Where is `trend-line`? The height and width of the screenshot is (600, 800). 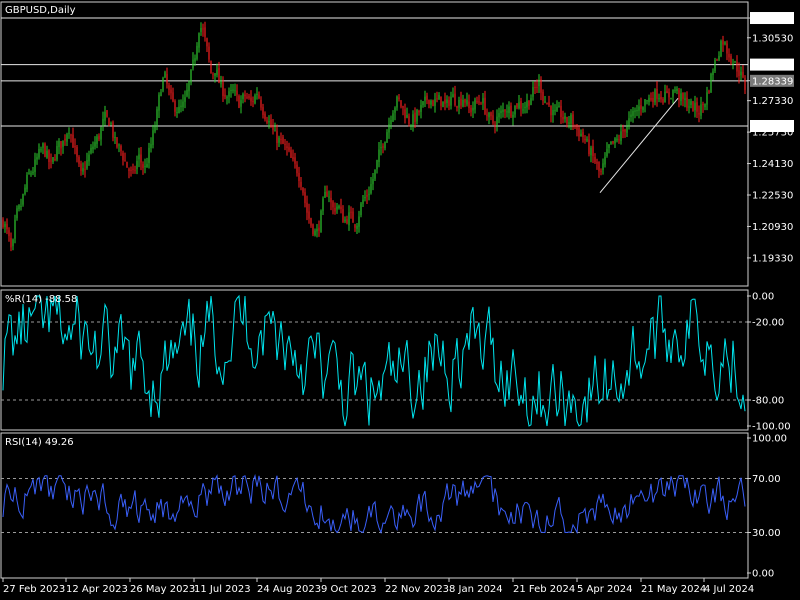
trend-line is located at coordinates (639, 145).